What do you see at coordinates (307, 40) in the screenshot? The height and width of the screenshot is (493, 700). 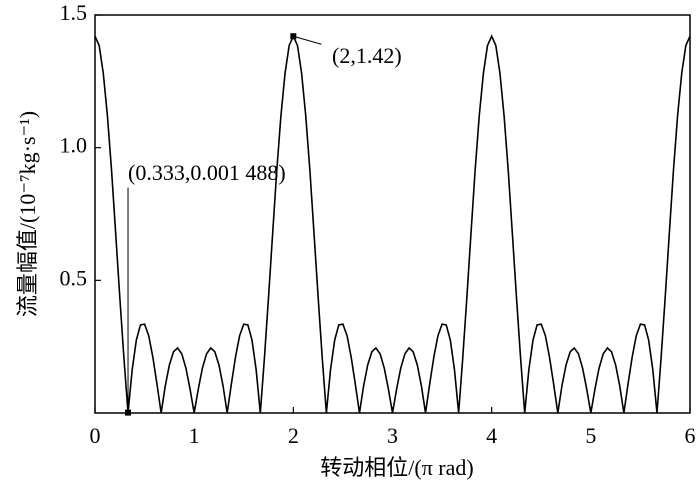 I see `annotation-leader` at bounding box center [307, 40].